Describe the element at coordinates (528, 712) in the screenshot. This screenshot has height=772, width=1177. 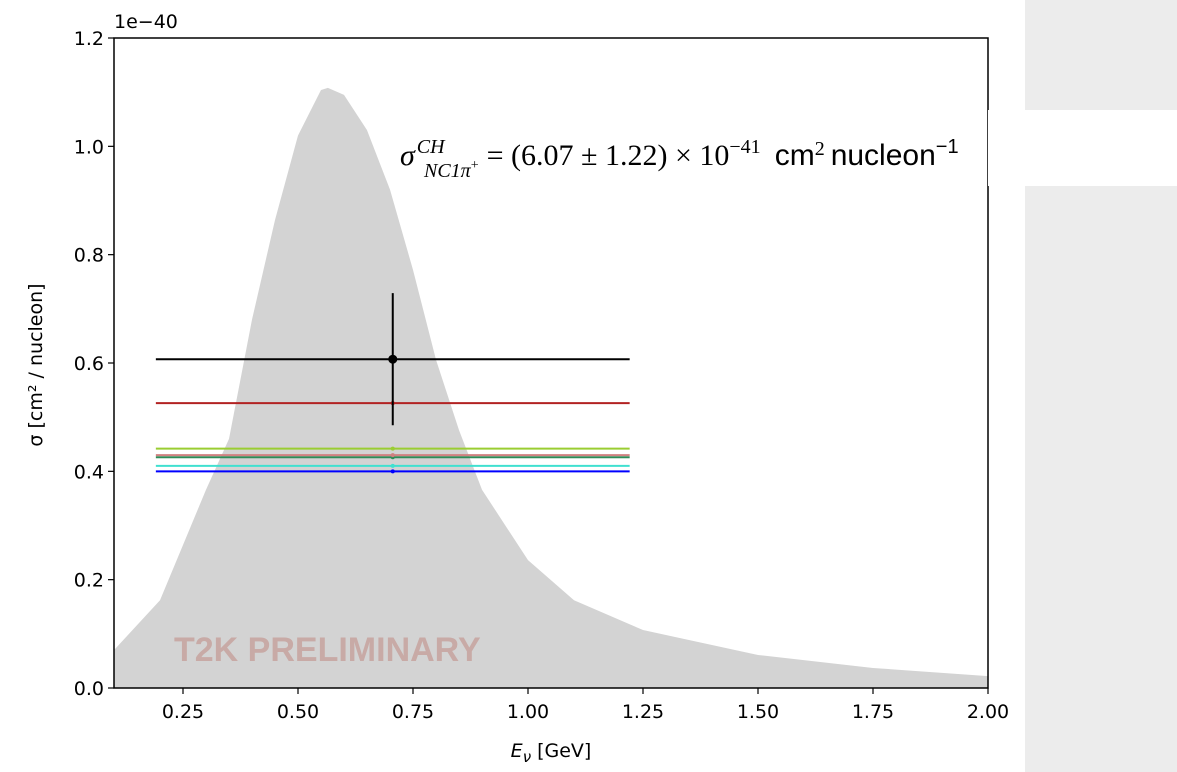
I see `x-tick-label: 1.00` at that location.